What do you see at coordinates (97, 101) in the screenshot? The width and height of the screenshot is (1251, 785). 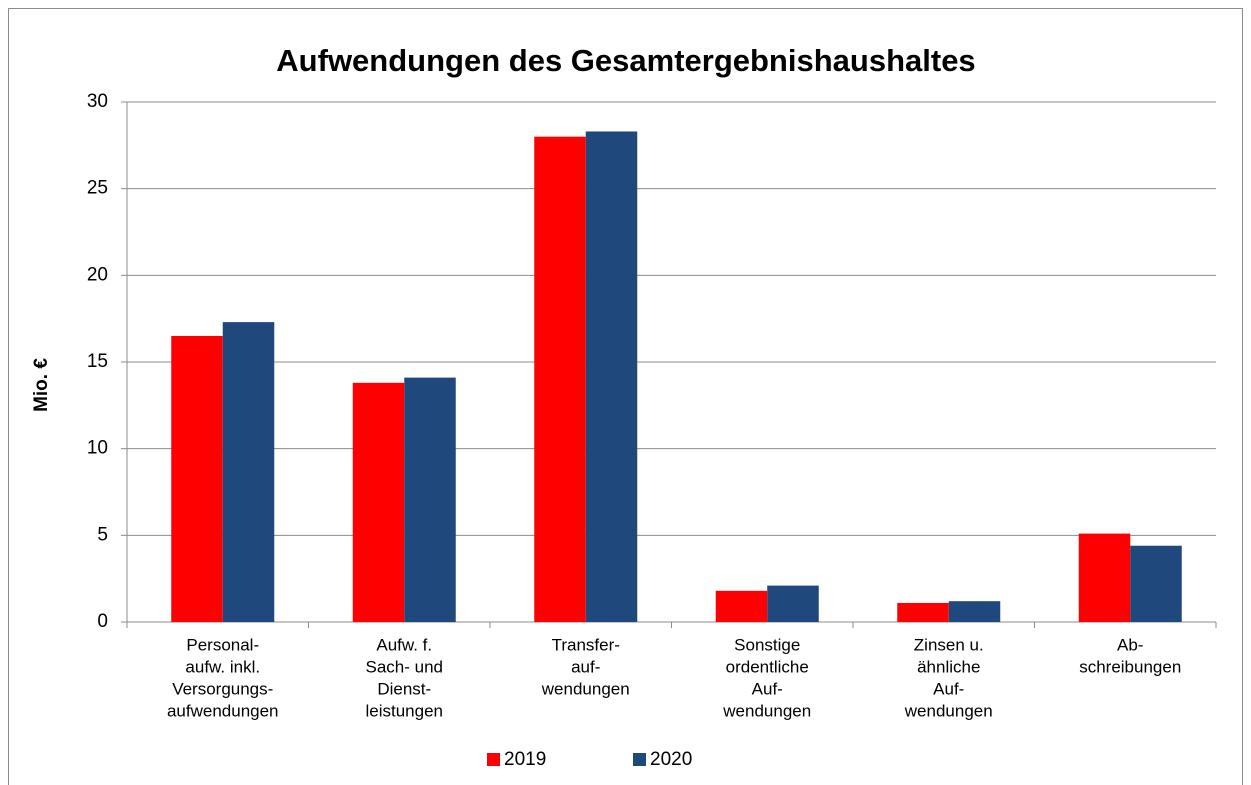 I see `y-tick-label: 30` at bounding box center [97, 101].